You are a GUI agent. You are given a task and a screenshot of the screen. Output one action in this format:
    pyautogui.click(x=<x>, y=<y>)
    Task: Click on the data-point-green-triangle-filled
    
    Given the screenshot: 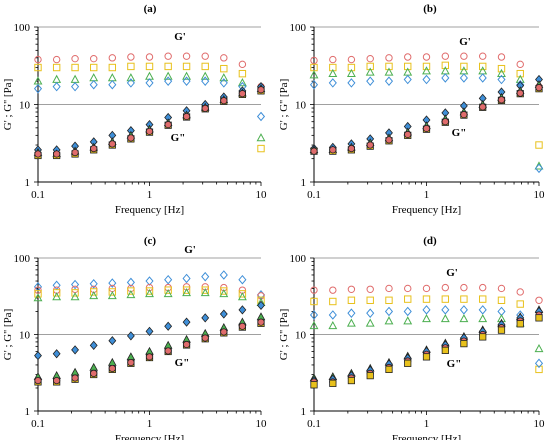 What is the action you would take?
    pyautogui.click(x=112, y=361)
    